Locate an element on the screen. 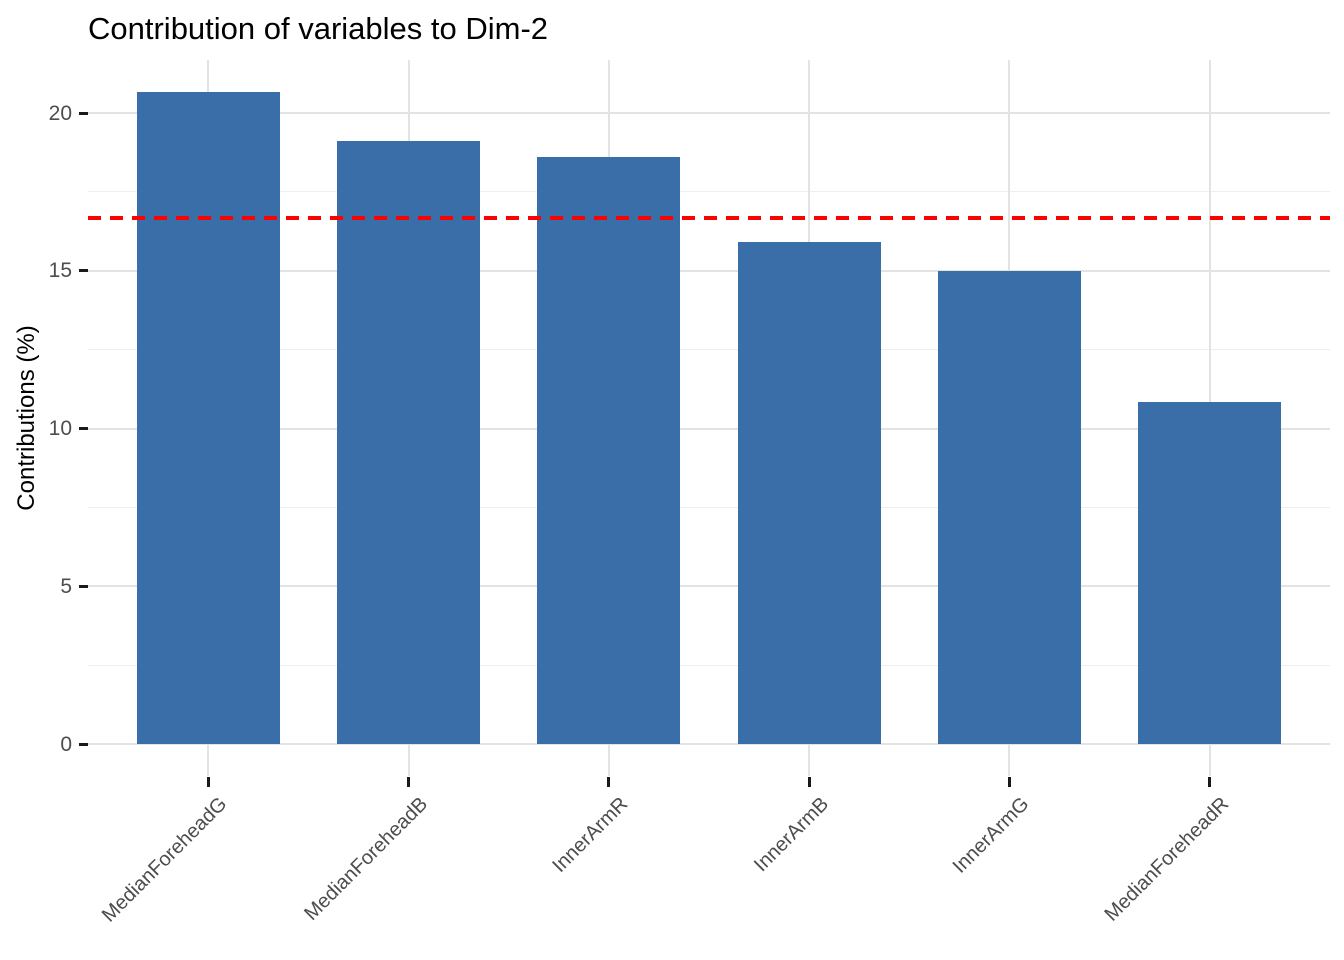 This screenshot has height=960, width=1344. y-tick-label: 15 is located at coordinates (60, 271).